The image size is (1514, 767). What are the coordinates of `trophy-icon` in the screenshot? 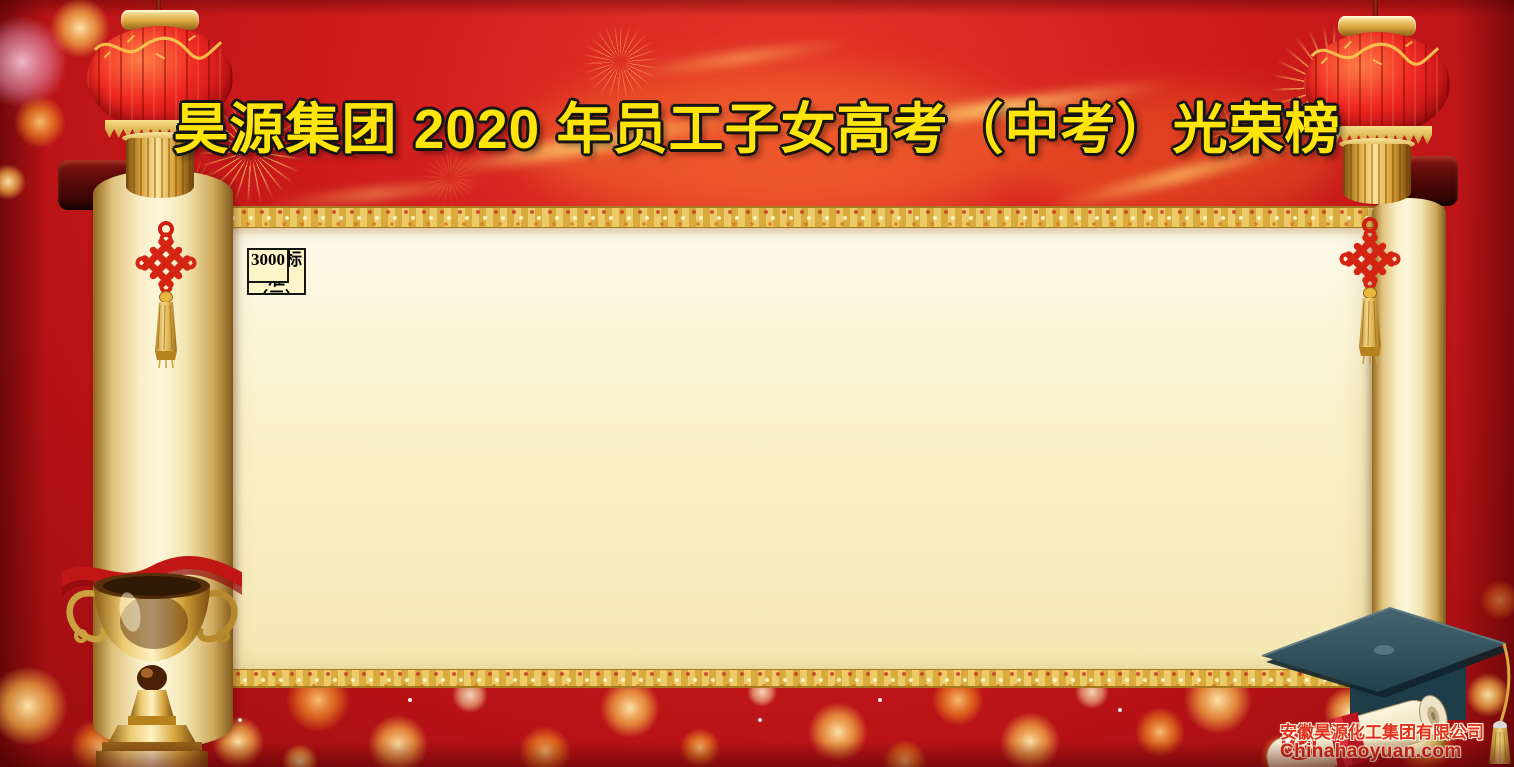 It's located at (152, 661).